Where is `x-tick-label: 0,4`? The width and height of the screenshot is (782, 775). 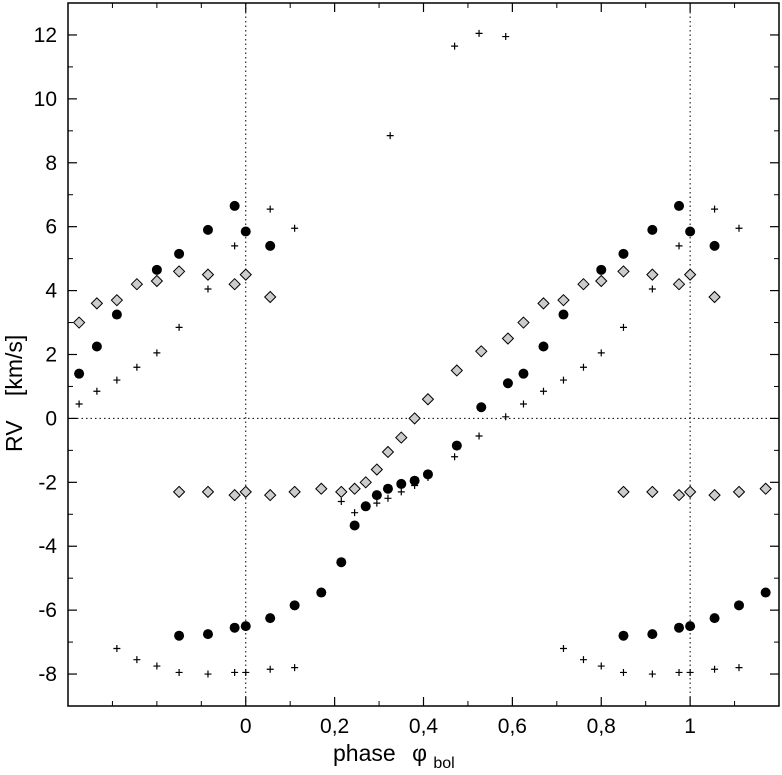 x-tick-label: 0,4 is located at coordinates (424, 726).